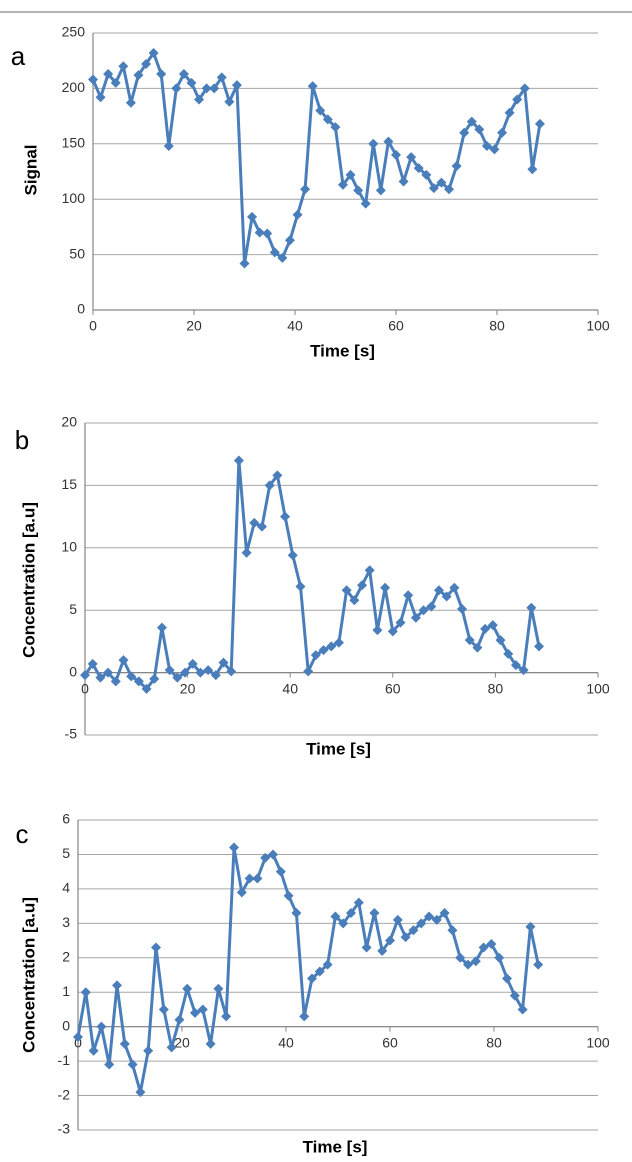 This screenshot has height=1162, width=632. What do you see at coordinates (316, 158) in the screenshot?
I see `data-line` at bounding box center [316, 158].